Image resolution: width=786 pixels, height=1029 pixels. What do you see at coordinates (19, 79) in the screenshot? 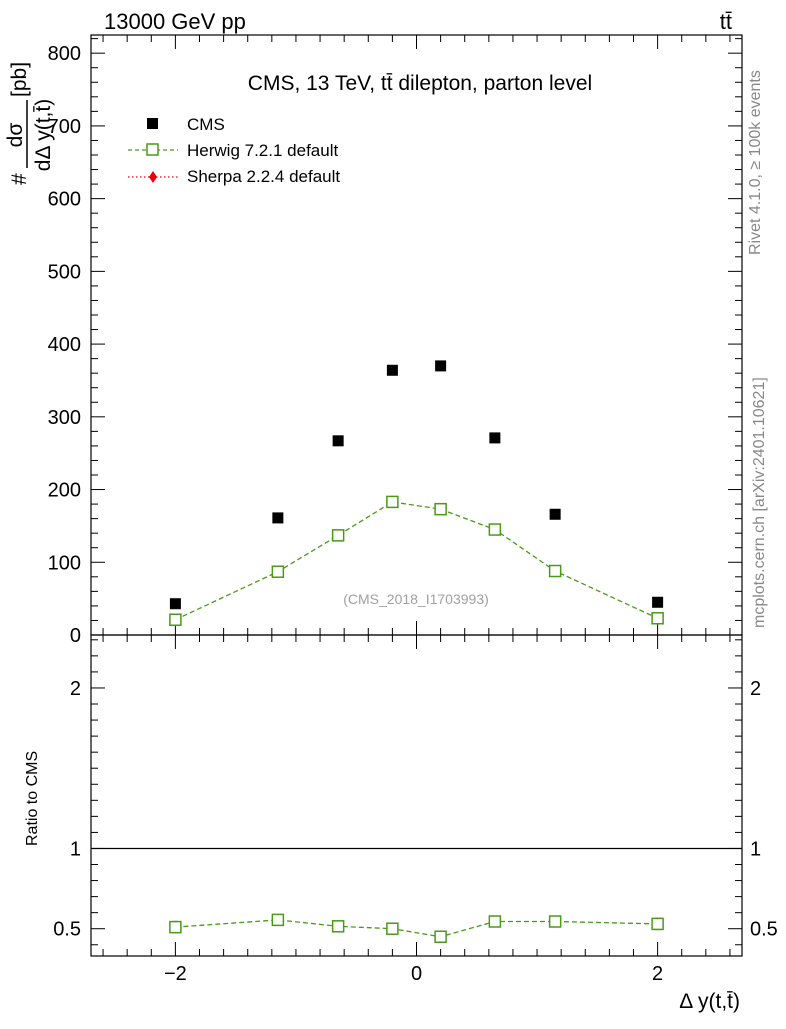
I see `ylabel-unit: [pb]` at bounding box center [19, 79].